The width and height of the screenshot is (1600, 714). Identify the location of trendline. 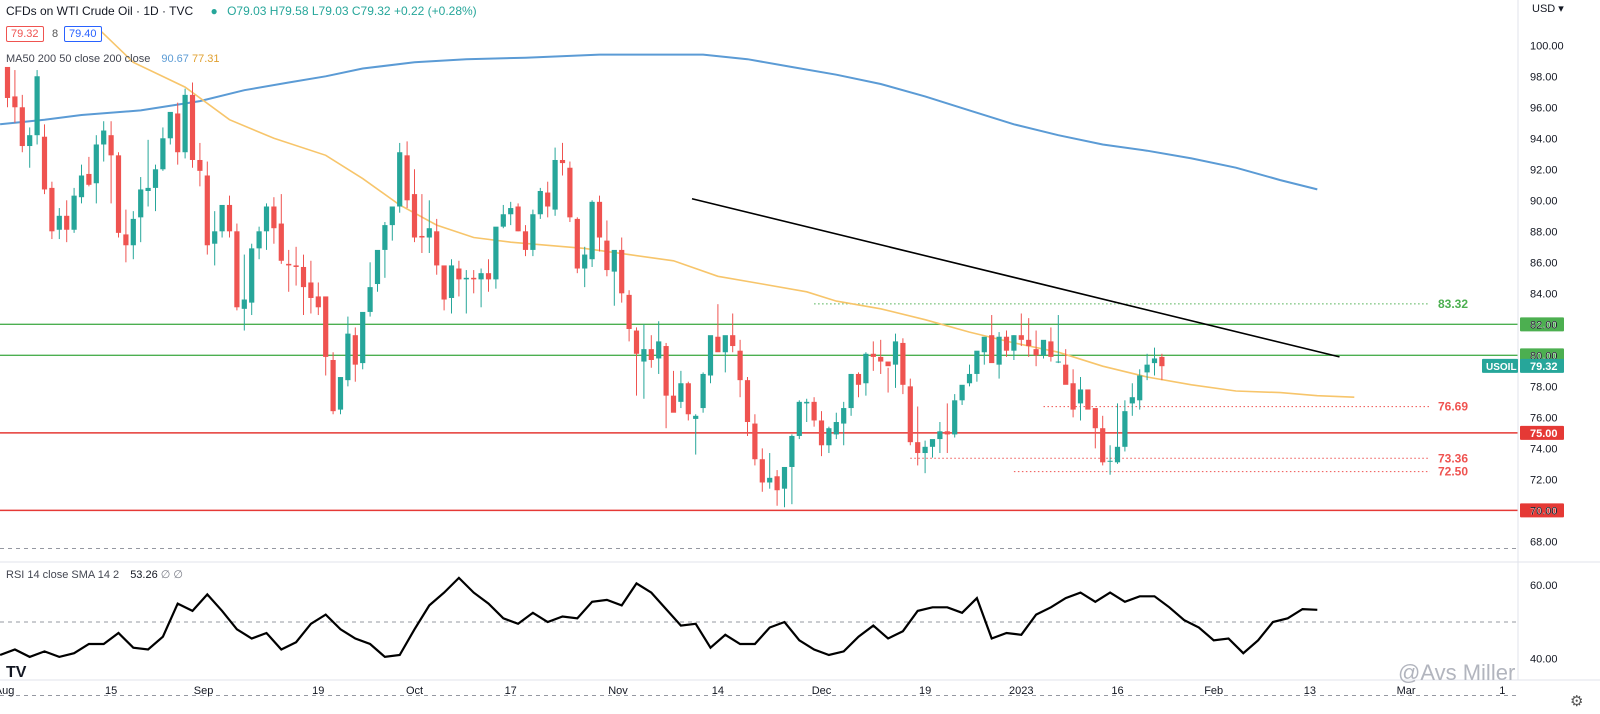
(1015, 277).